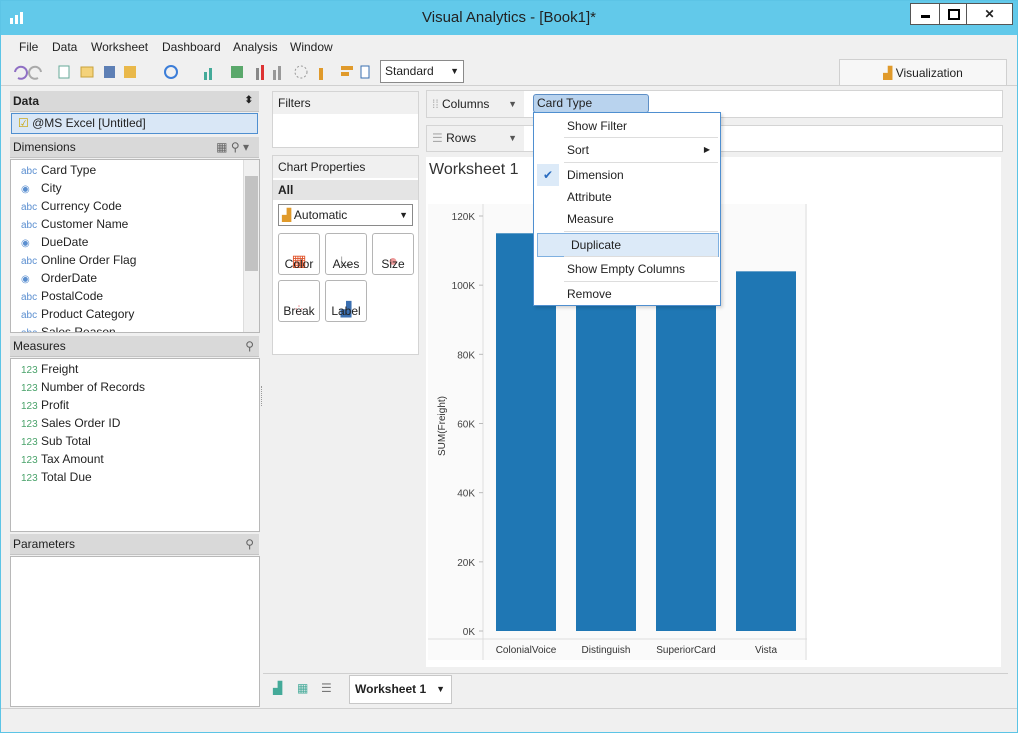 The width and height of the screenshot is (1018, 733). What do you see at coordinates (88, 314) in the screenshot?
I see `field-name: Product Category` at bounding box center [88, 314].